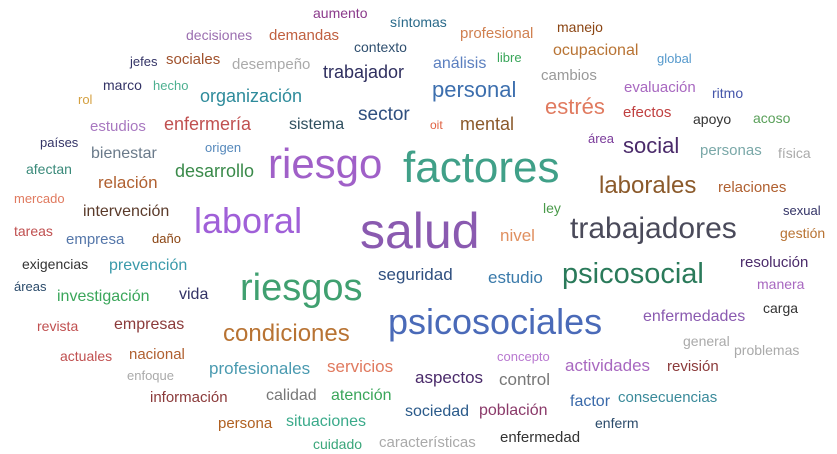  What do you see at coordinates (248, 220) in the screenshot?
I see `word: laboral` at bounding box center [248, 220].